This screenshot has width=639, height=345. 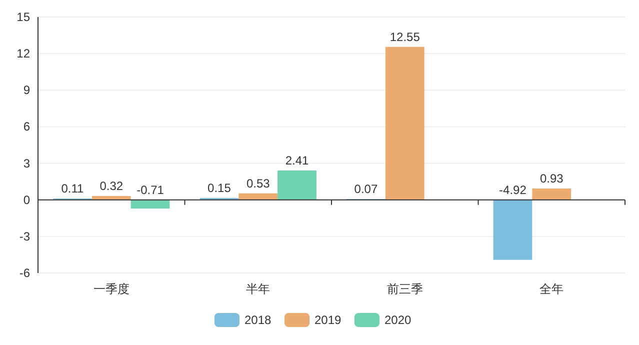 I want to click on y-tick-label: 0, so click(x=26, y=199).